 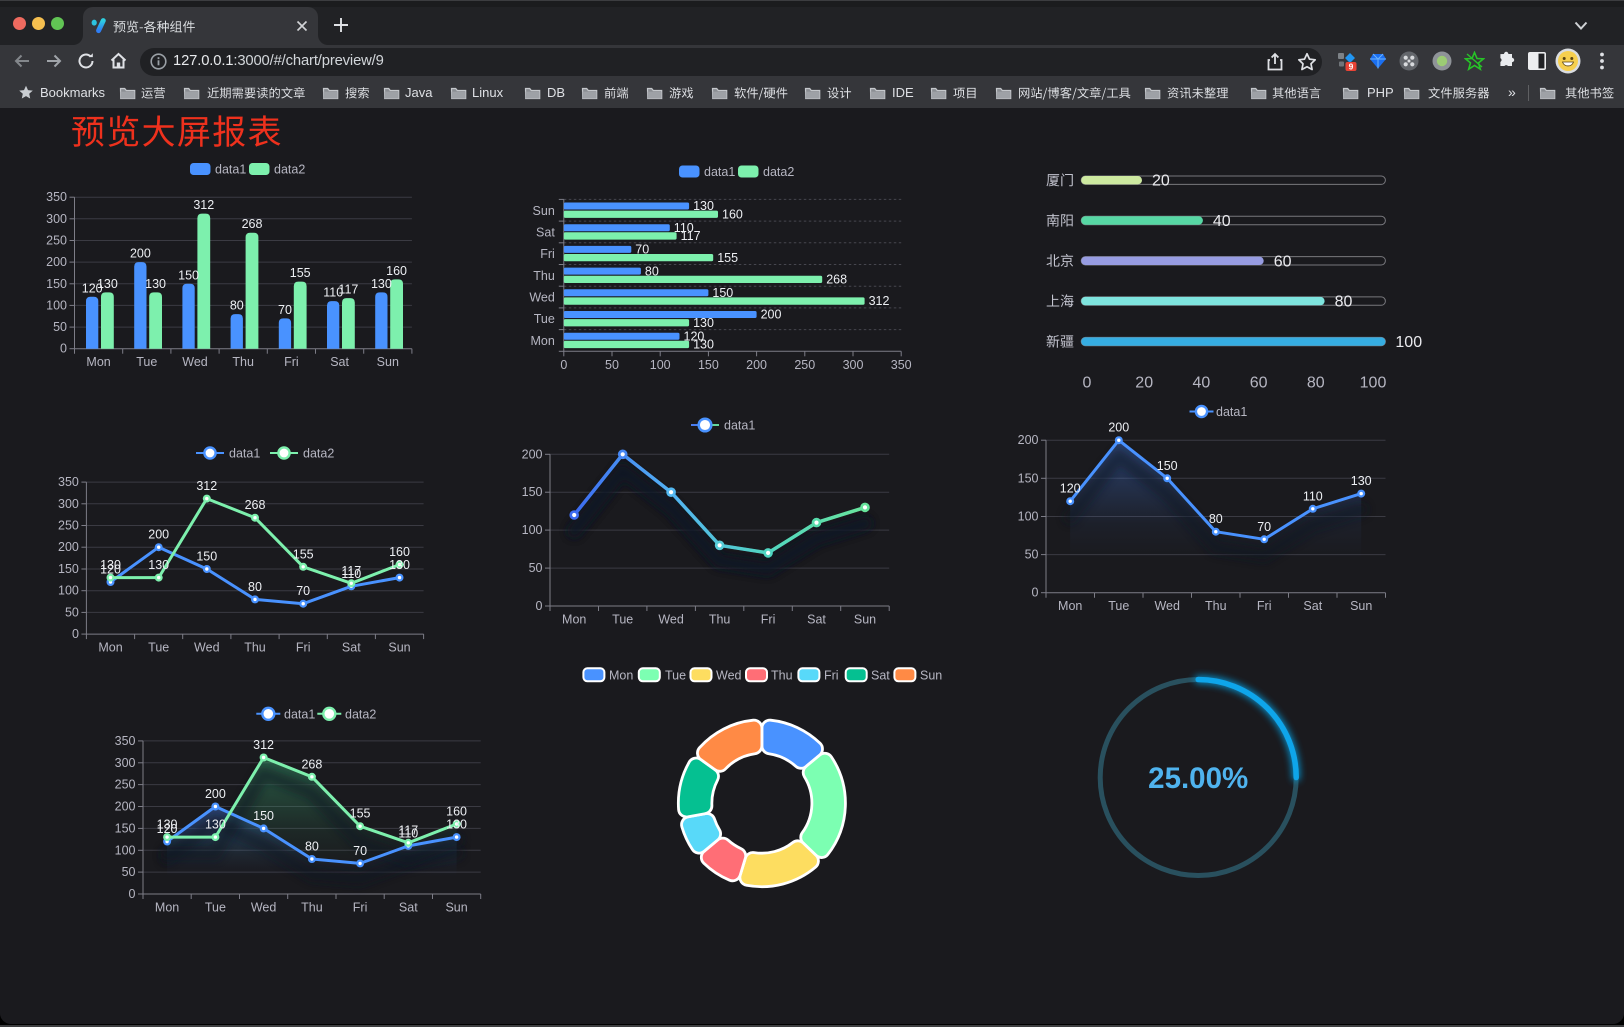 What do you see at coordinates (408, 830) in the screenshot?
I see `svg-text: 117` at bounding box center [408, 830].